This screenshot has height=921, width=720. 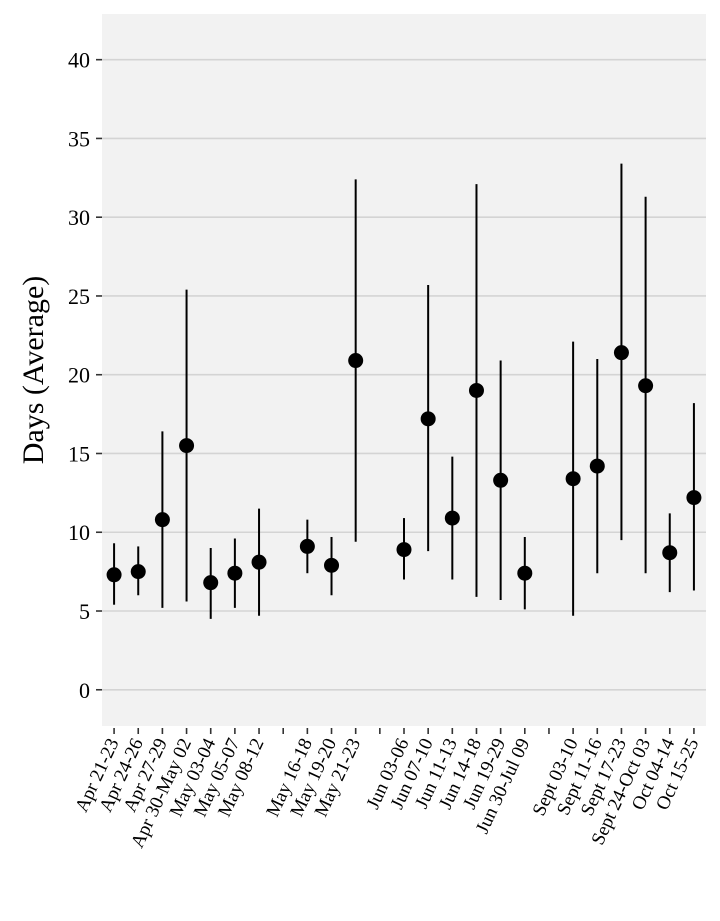 What do you see at coordinates (33, 370) in the screenshot?
I see `y-axis-title: Days (Average)` at bounding box center [33, 370].